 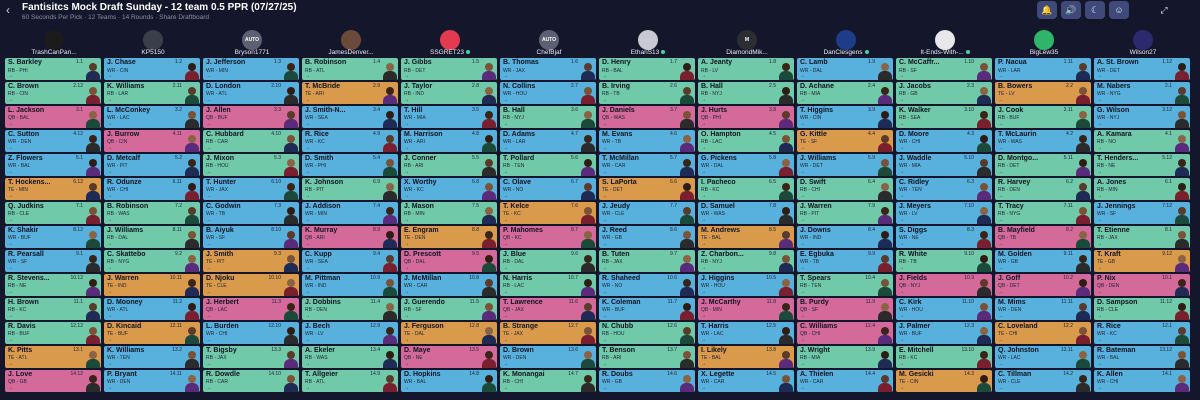 What do you see at coordinates (251, 285) in the screenshot?
I see `pick-cell: D. Njoku TE - CLE 10.10 →` at bounding box center [251, 285].